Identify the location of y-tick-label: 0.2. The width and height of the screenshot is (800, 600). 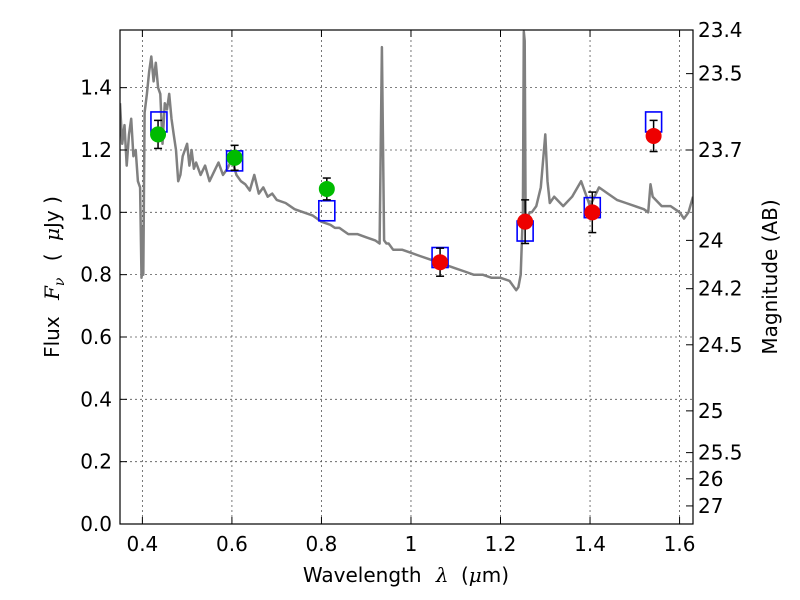
(96, 462).